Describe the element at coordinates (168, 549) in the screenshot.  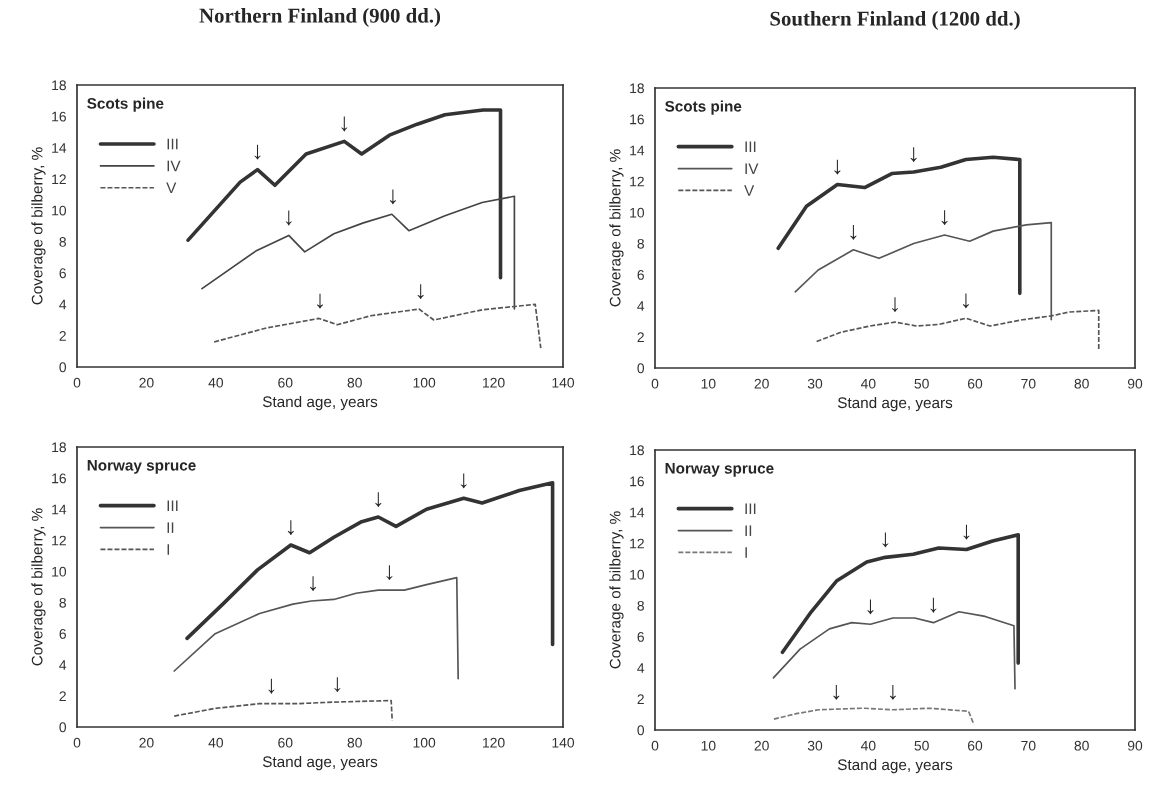
I see `legend-label: I` at that location.